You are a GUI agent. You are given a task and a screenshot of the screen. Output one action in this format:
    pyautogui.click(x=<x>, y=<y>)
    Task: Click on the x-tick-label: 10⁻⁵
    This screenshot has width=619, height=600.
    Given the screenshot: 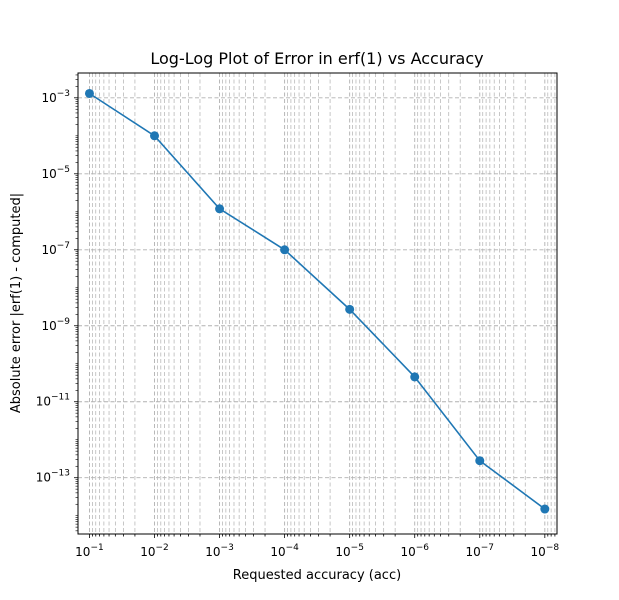 What is the action you would take?
    pyautogui.click(x=349, y=551)
    